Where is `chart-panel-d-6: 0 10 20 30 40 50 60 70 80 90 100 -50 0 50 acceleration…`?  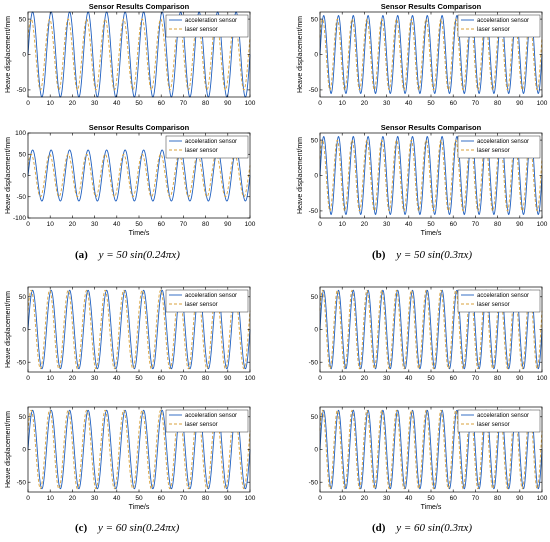 chart-panel-d-6: 0 10 20 30 40 50 60 70 80 90 100 -50 0 50 acceleration… is located at coordinates (428, 334).